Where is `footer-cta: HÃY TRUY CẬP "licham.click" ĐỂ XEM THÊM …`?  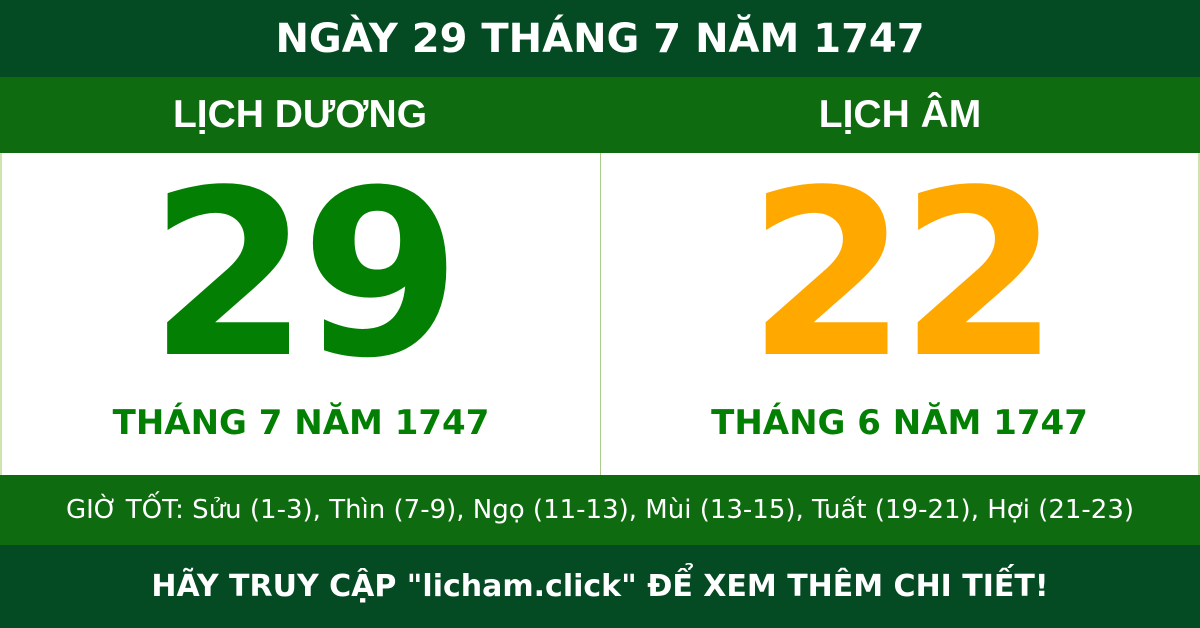
footer-cta: HÃY TRUY CẬP "licham.click" ĐỂ XEM THÊM … is located at coordinates (600, 586).